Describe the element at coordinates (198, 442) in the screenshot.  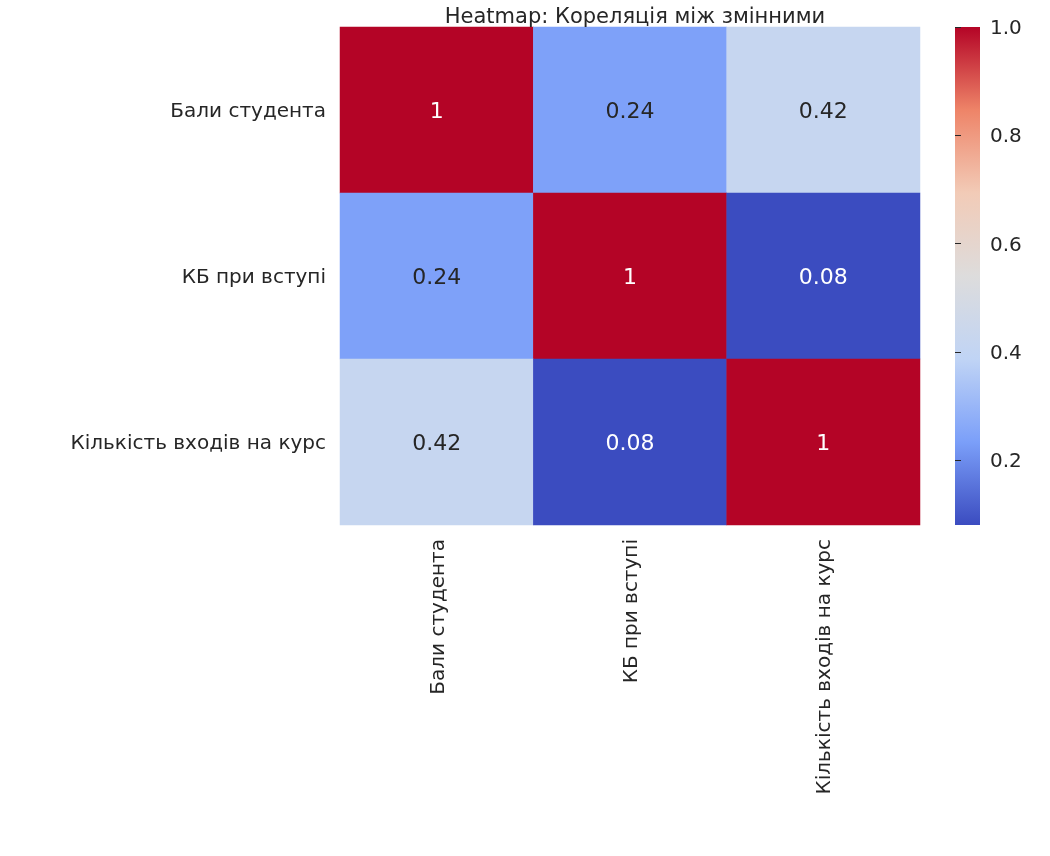
I see `y-tick-label: Кількість входів на курс` at that location.